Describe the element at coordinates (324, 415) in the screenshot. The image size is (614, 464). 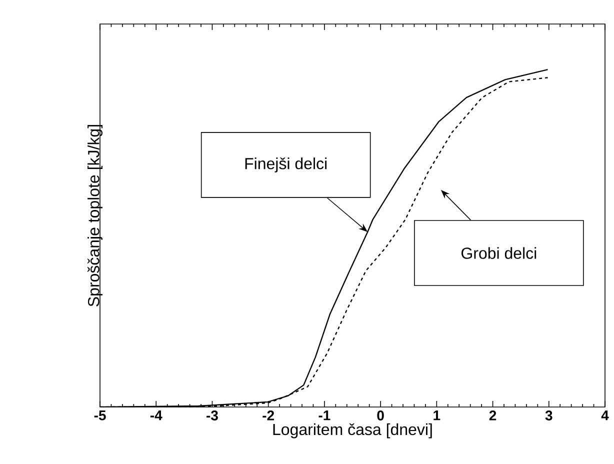
I see `x-tick-label: -1` at that location.